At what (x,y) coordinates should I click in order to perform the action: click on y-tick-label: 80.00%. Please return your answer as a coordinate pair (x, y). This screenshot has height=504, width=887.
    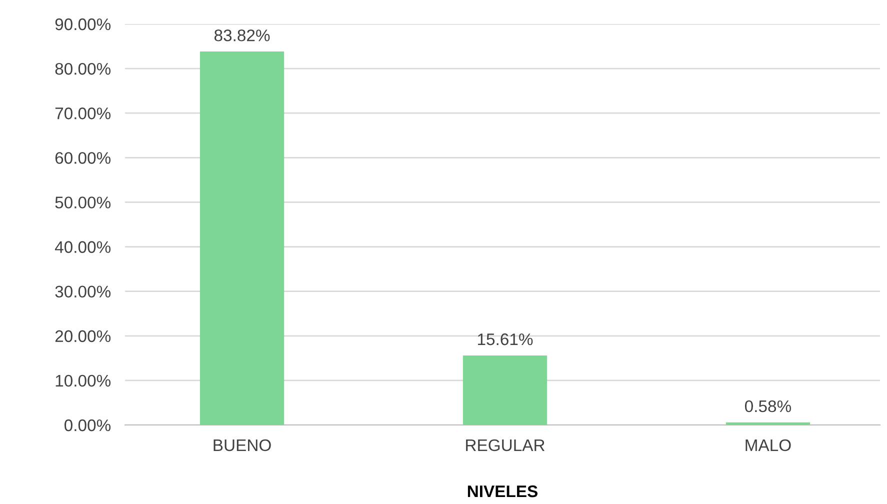
    Looking at the image, I should click on (83, 68).